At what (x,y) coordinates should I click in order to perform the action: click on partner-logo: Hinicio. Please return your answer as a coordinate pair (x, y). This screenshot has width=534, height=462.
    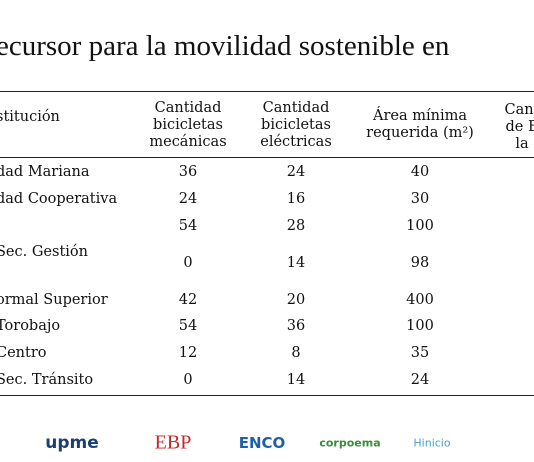
    Looking at the image, I should click on (432, 443).